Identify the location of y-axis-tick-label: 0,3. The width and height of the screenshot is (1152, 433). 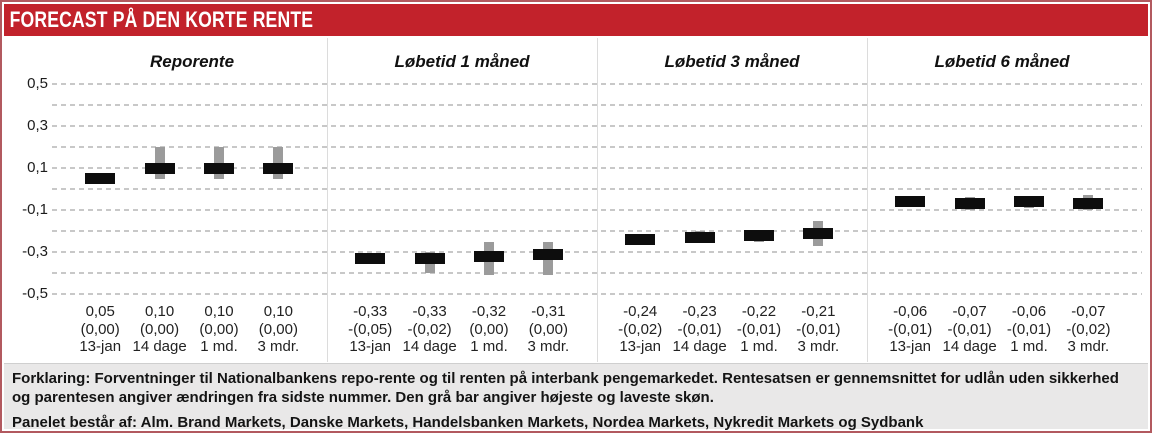
(37, 125).